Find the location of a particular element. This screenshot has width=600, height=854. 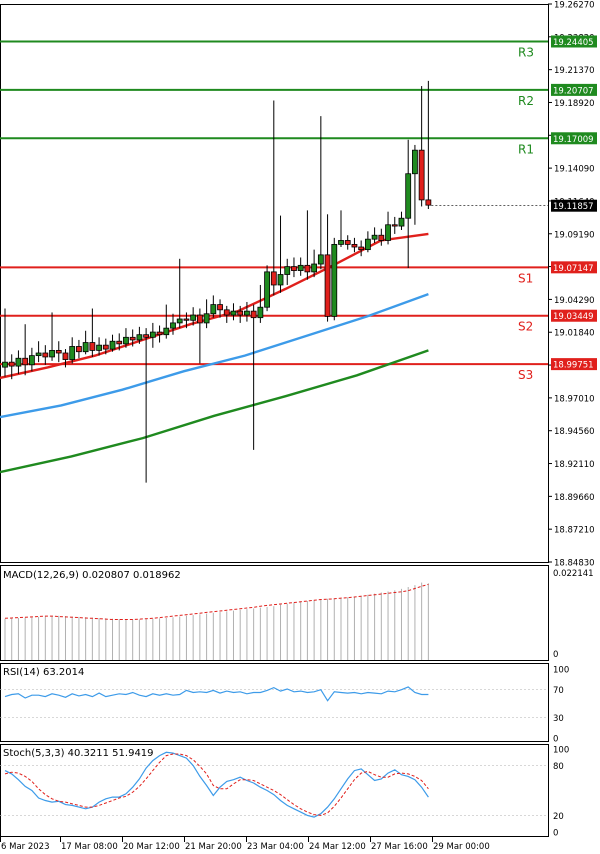

stoch-d-line is located at coordinates (216, 784).